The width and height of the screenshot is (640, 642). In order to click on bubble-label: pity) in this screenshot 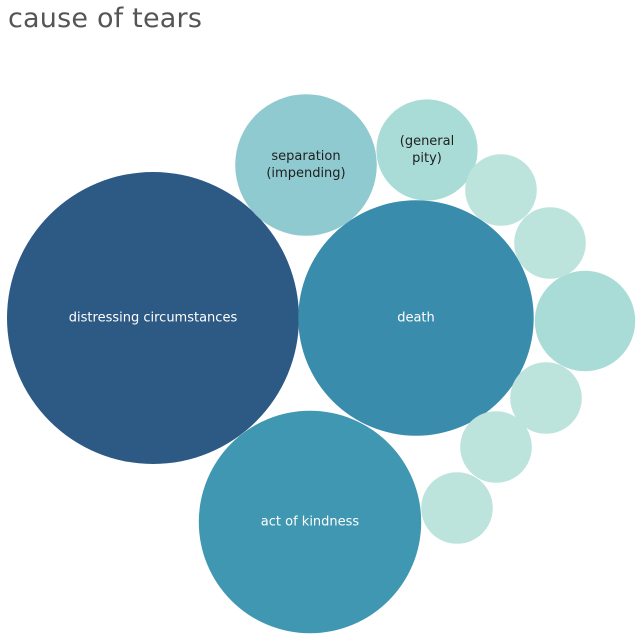, I will do `click(427, 158)`.